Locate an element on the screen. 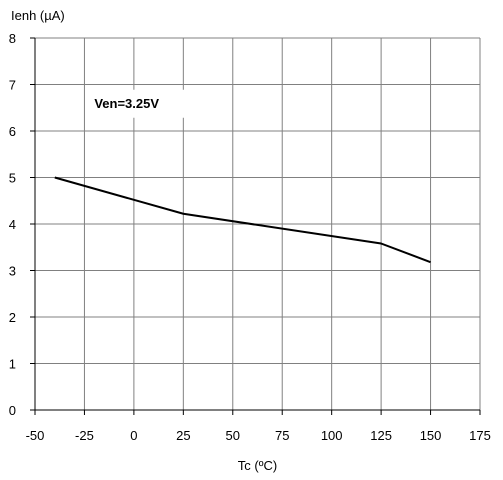 This screenshot has width=503, height=480. x-tick-label: -25 is located at coordinates (84, 435).